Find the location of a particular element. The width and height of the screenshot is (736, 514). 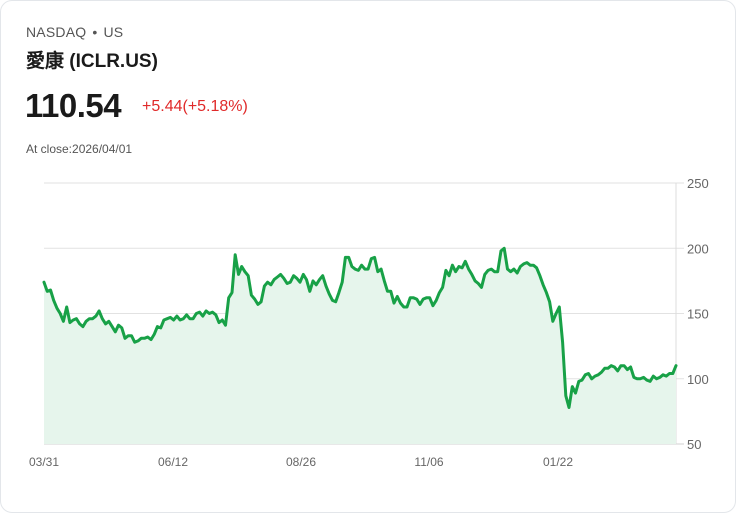

x-tick-label: 11/06 is located at coordinates (428, 462).